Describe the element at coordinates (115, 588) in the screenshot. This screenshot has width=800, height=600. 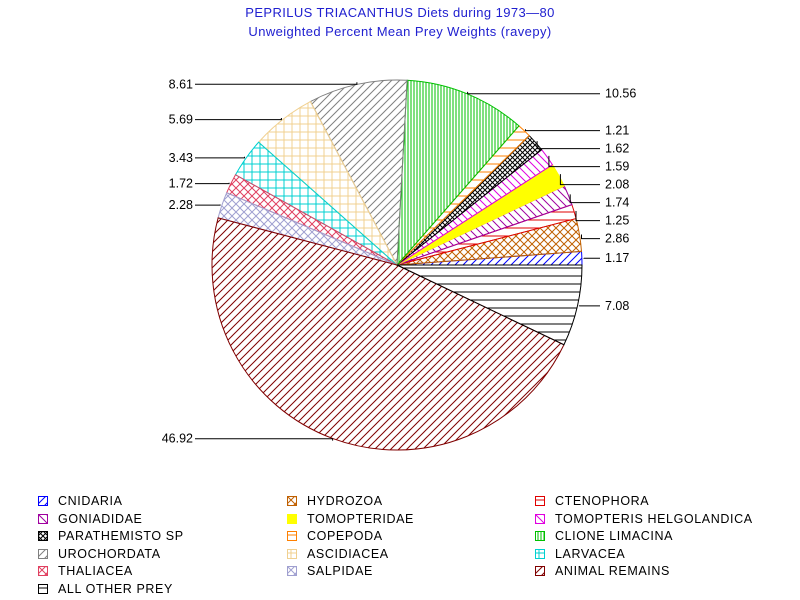
I see `legend-label: ALL OTHER PREY` at that location.